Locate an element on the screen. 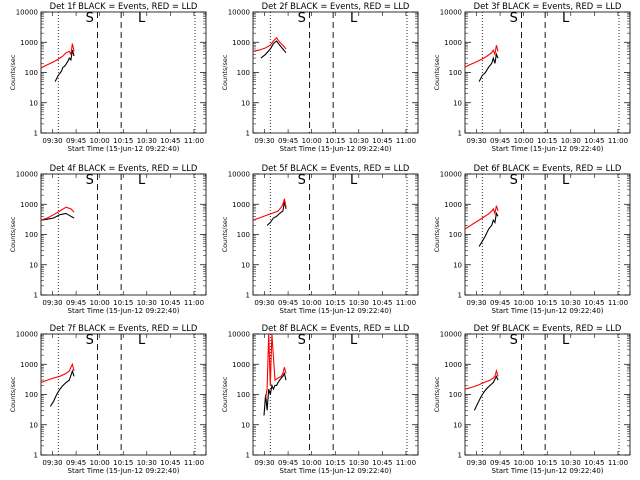 The height and width of the screenshot is (480, 640). panel-title: Det 5f BLACK = Events, RED = LLD is located at coordinates (336, 168).